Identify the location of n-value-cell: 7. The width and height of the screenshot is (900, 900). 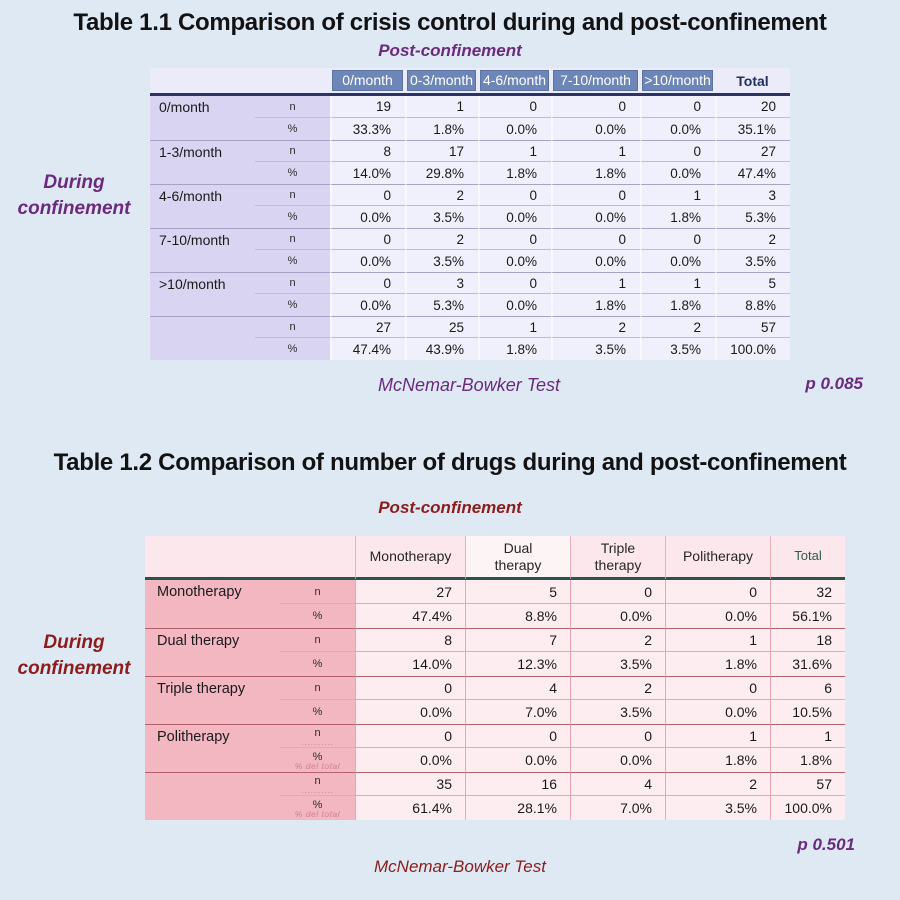
(517, 640).